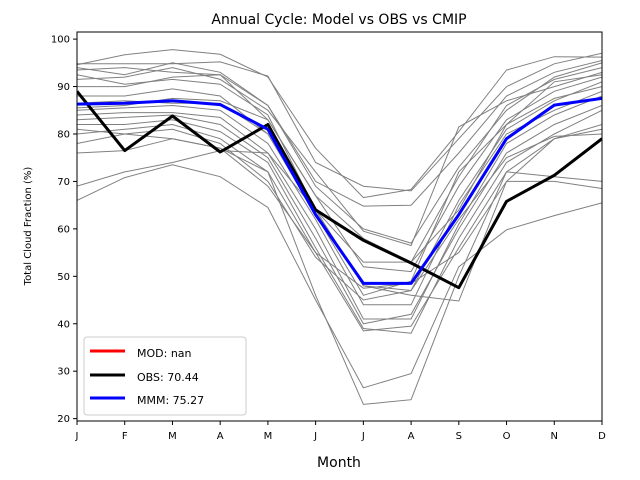 Image resolution: width=640 pixels, height=480 pixels. I want to click on x-tick-label-10: N, so click(554, 436).